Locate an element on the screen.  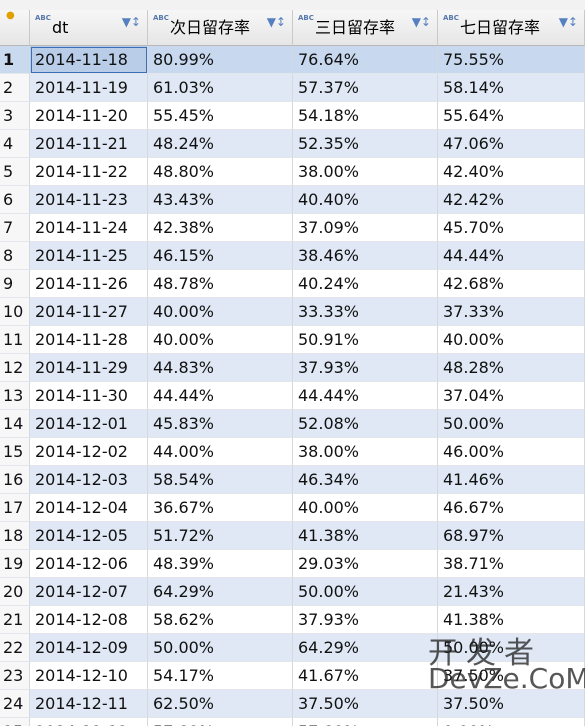
cell: 2014-11-30 is located at coordinates (89, 396).